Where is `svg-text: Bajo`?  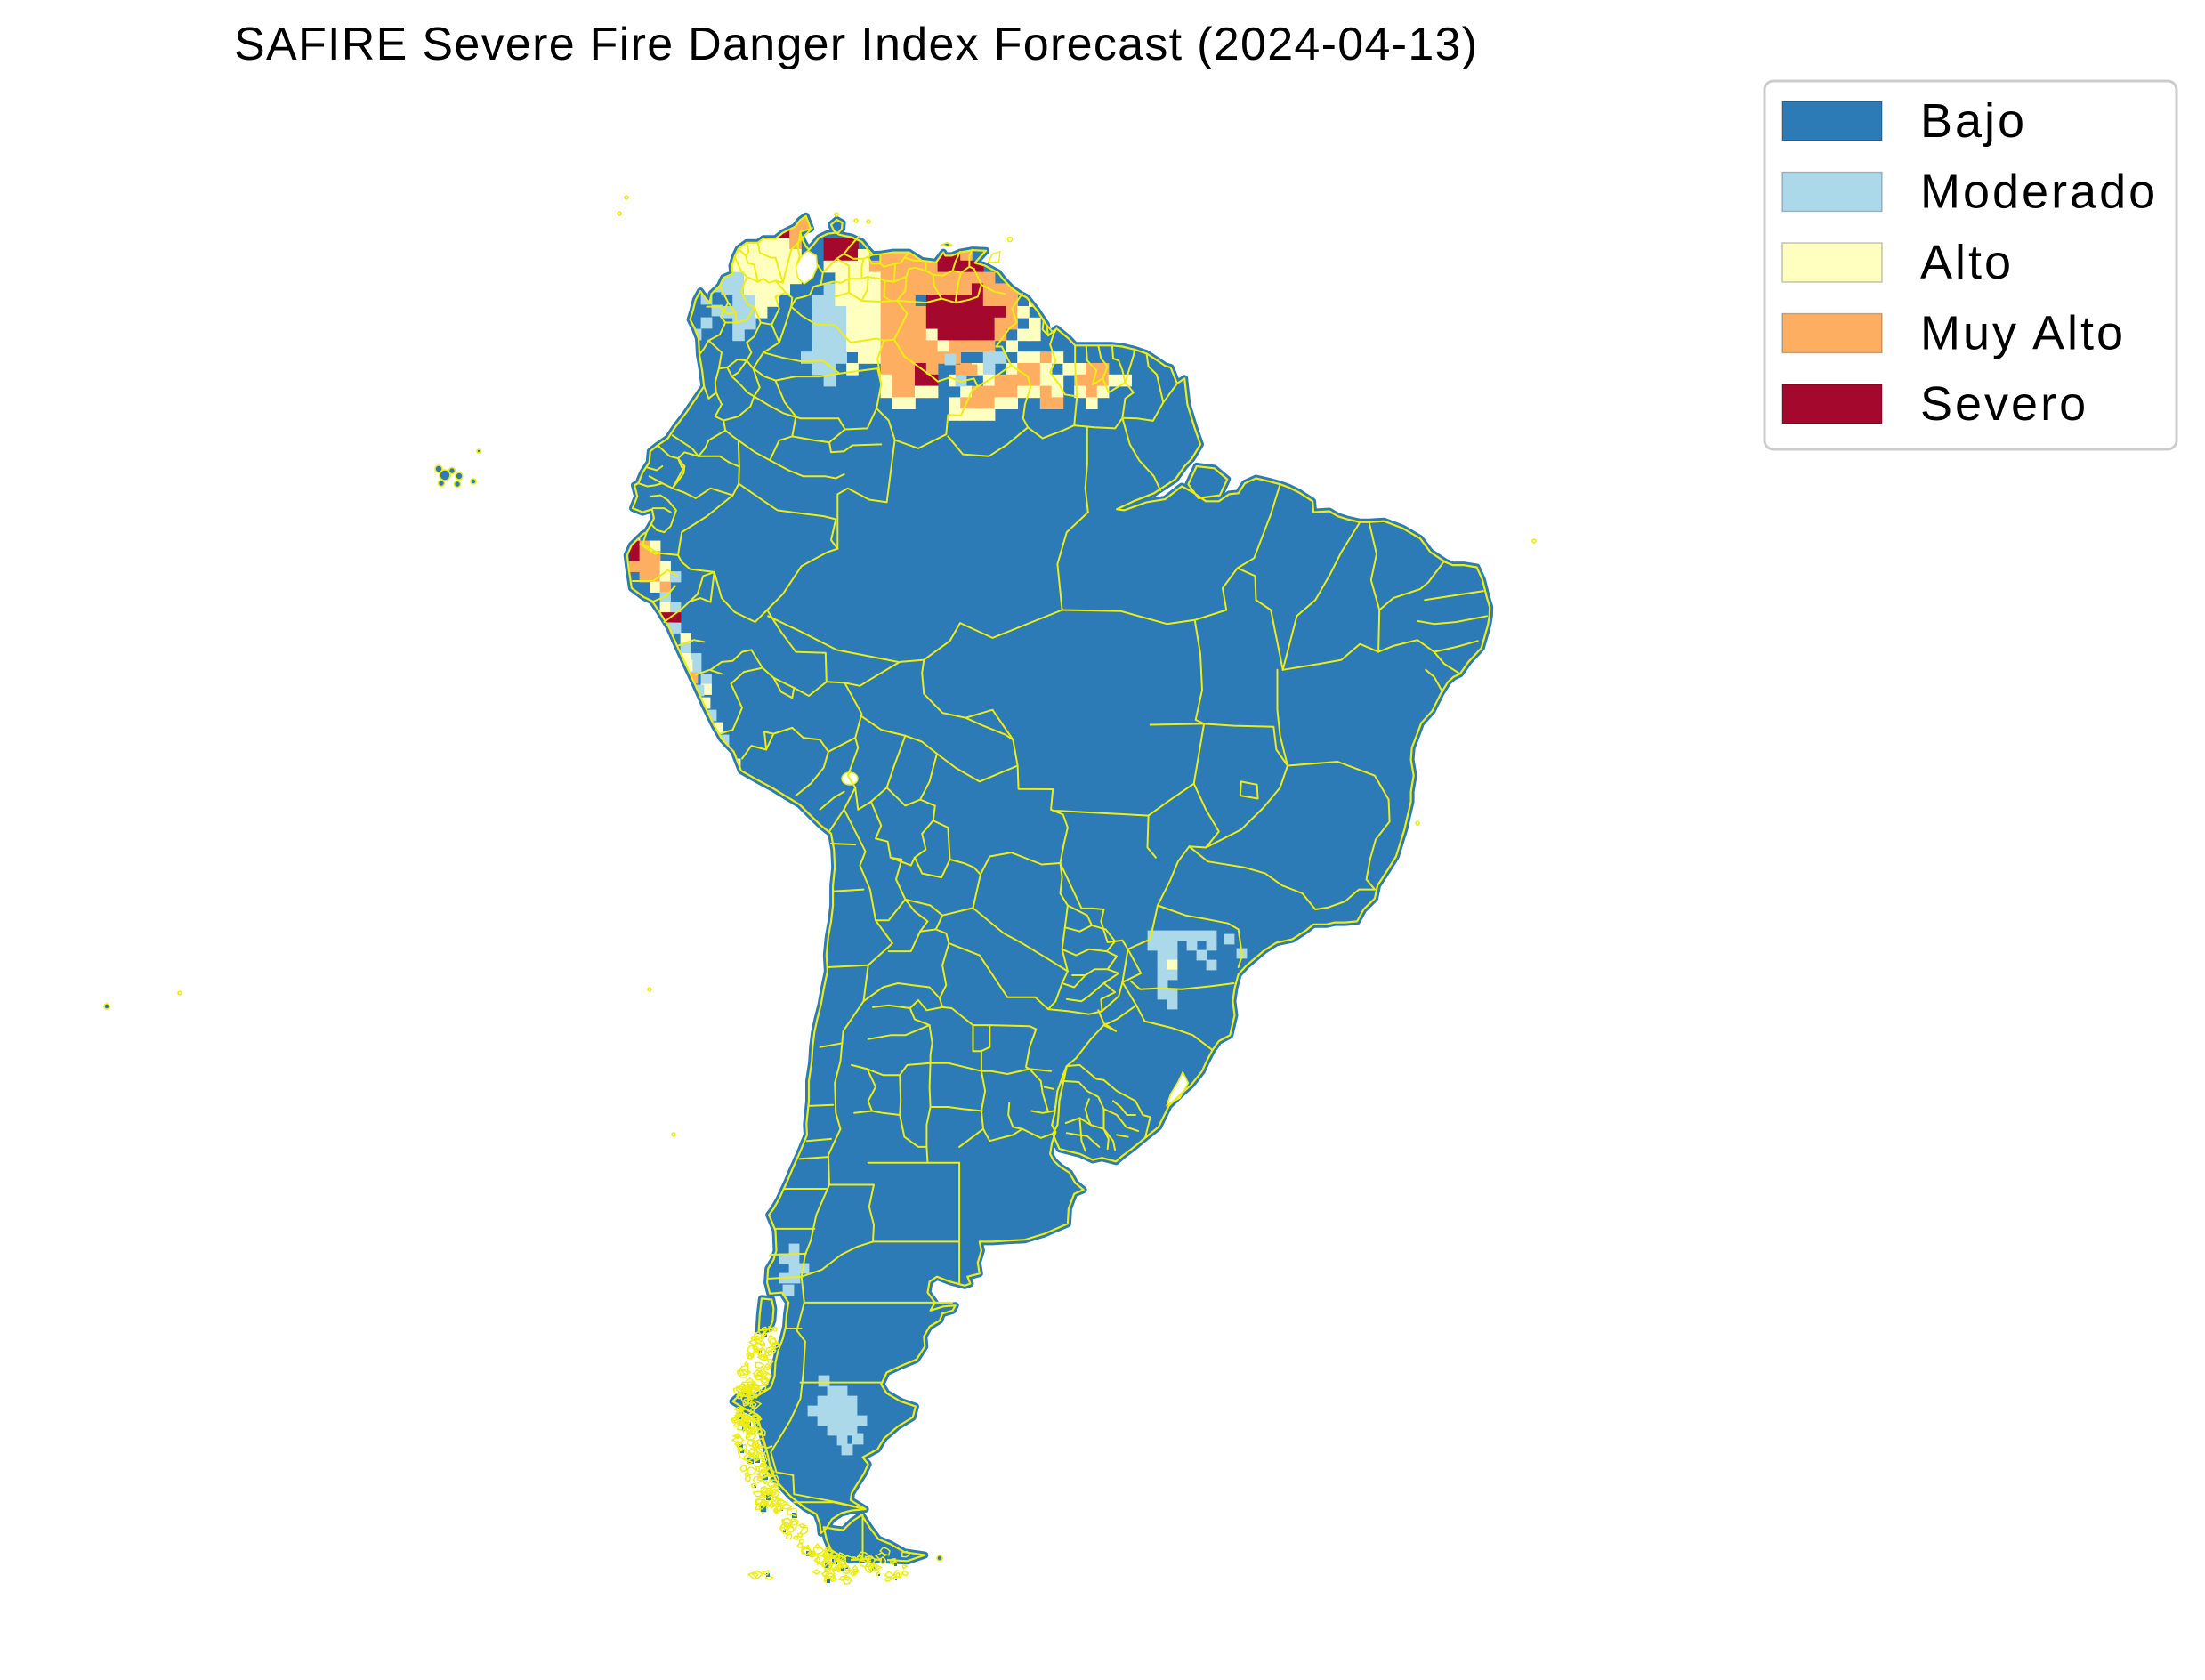 svg-text: Bajo is located at coordinates (1973, 121).